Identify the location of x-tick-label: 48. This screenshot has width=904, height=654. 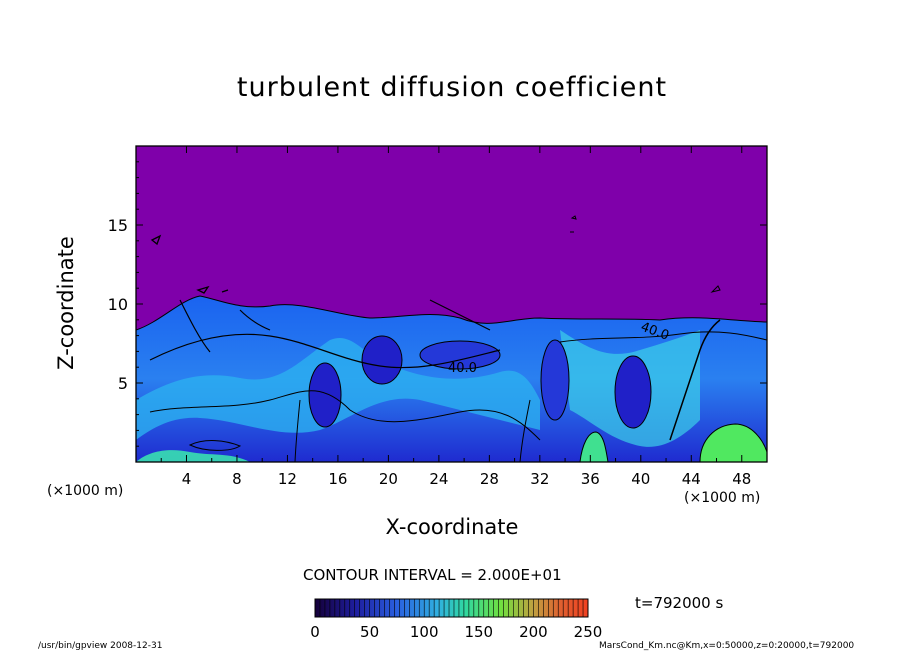
(741, 479).